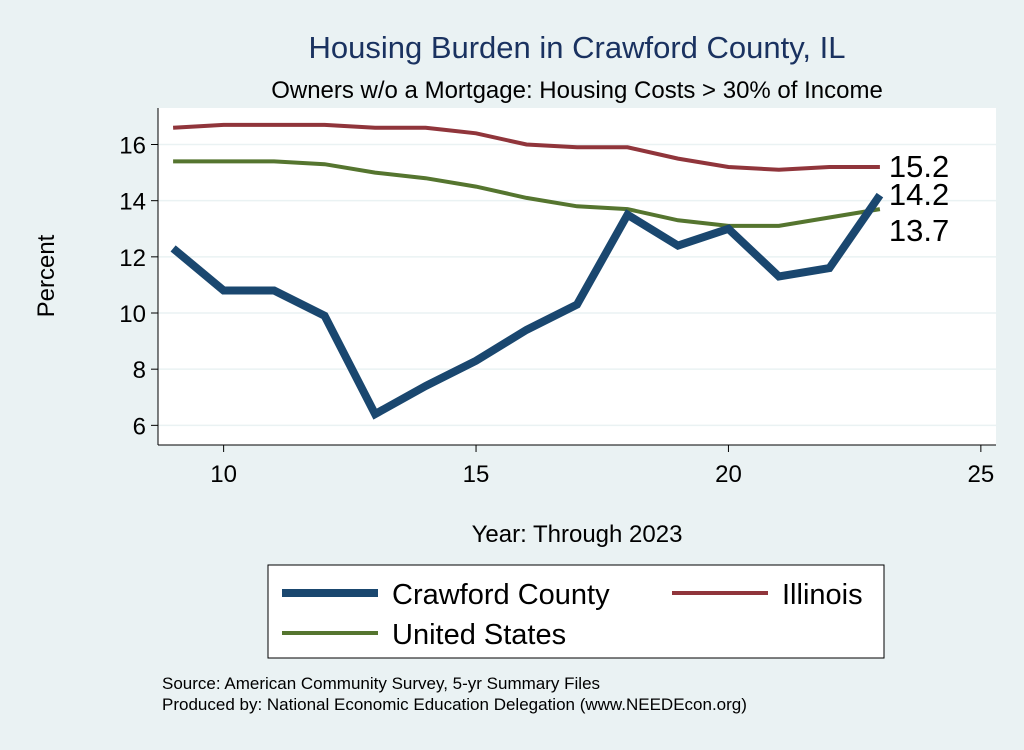 The image size is (1024, 750). I want to click on end-labels: 14.215.2 13.7, so click(919, 198).